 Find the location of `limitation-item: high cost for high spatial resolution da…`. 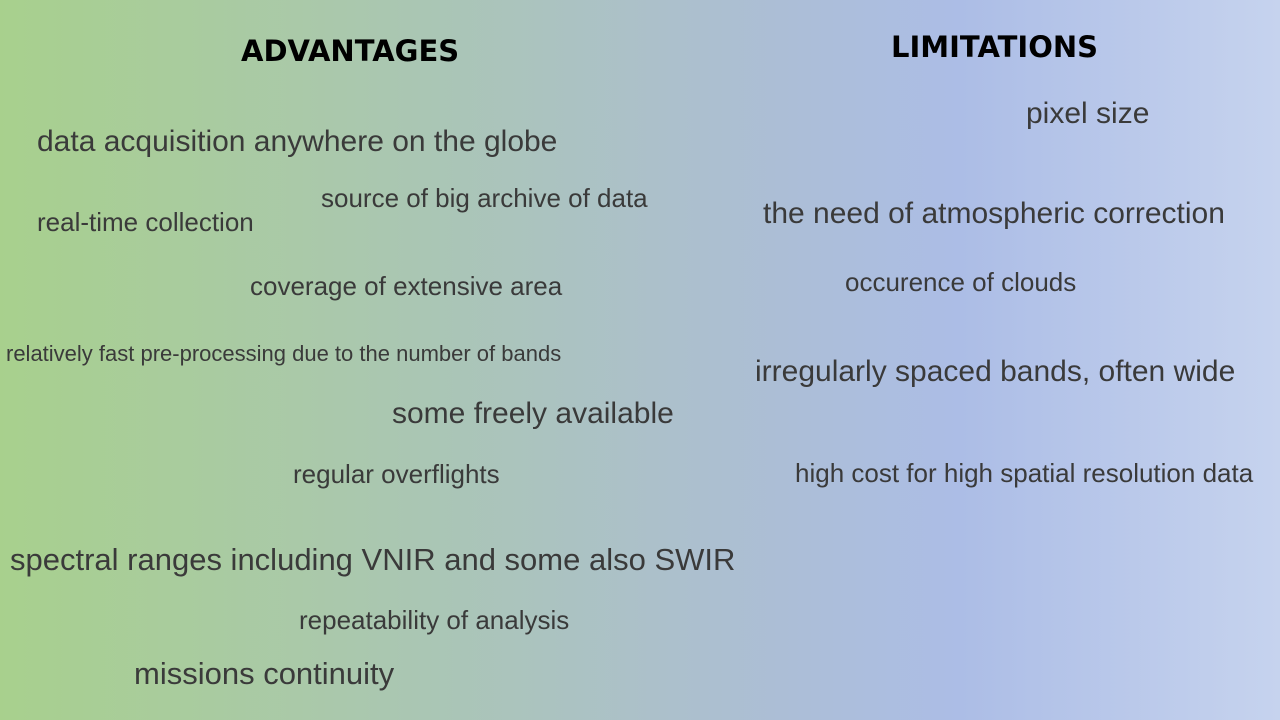

limitation-item: high cost for high spatial resolution da… is located at coordinates (1024, 473).